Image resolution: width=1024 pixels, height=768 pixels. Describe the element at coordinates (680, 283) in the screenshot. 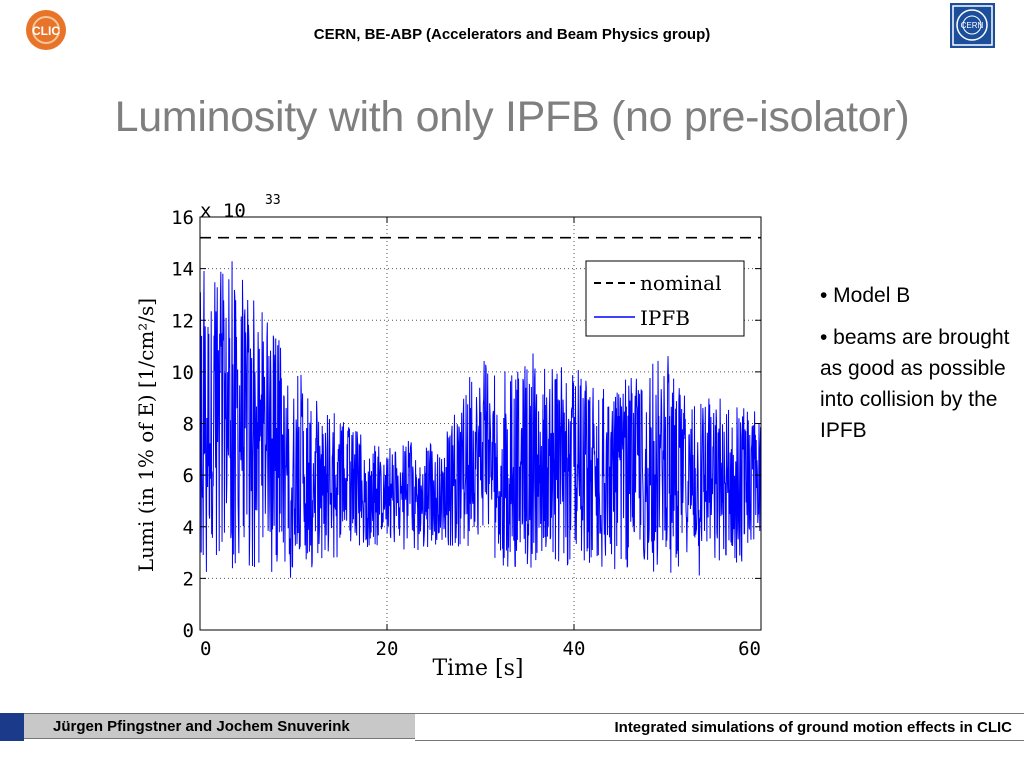

I see `legend-nominal-label: nominal` at that location.